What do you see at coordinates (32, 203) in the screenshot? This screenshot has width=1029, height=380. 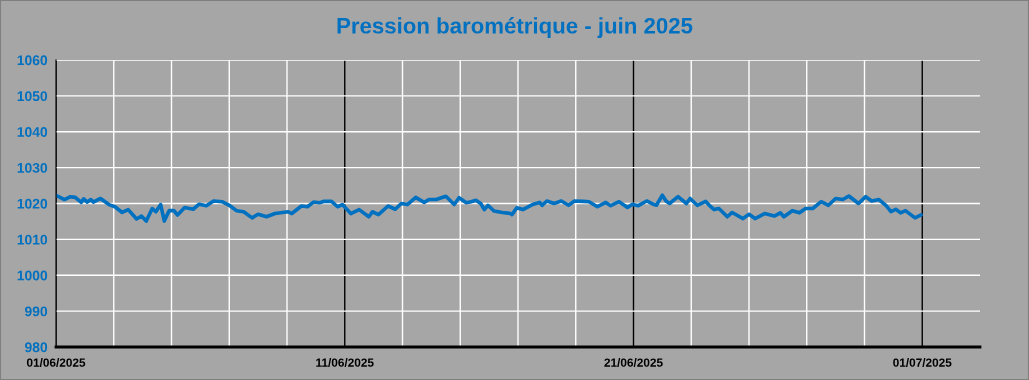 I see `y-tick-label: 1020` at bounding box center [32, 203].